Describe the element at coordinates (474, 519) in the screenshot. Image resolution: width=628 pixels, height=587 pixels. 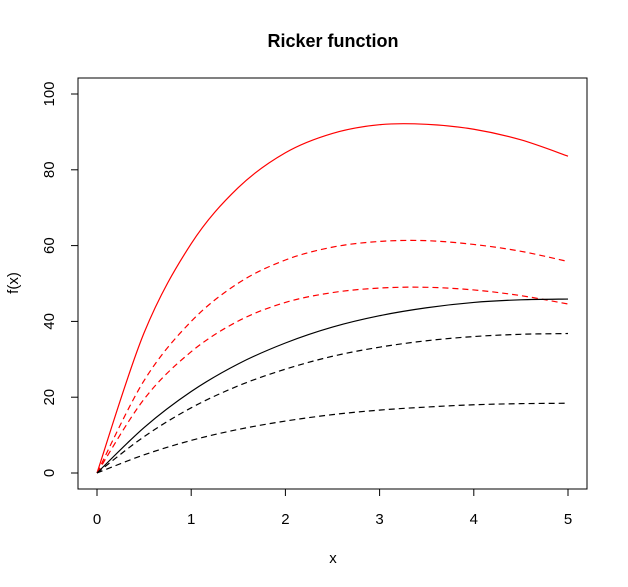
I see `x-tick-label-4: 4` at that location.